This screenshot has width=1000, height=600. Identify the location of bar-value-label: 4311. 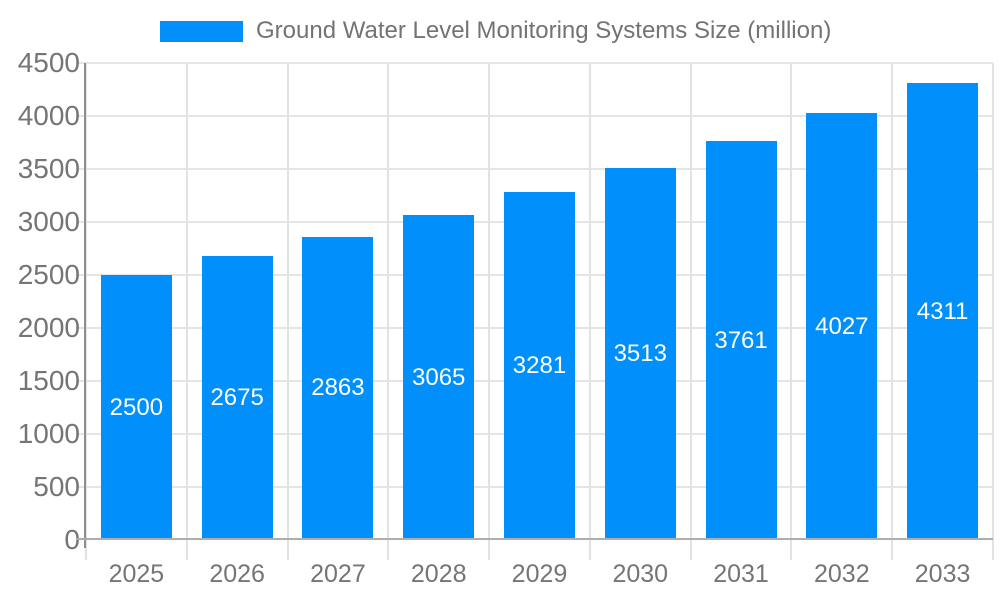
(942, 311).